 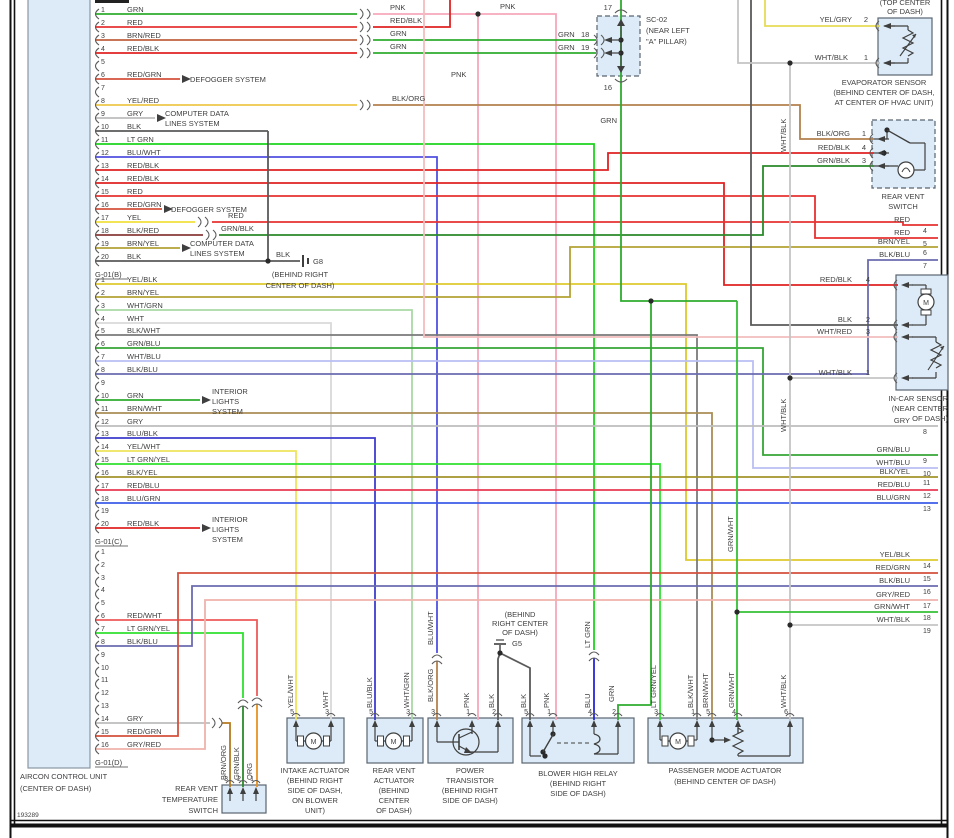 I want to click on vertical-wire-label: BLK, so click(x=491, y=701).